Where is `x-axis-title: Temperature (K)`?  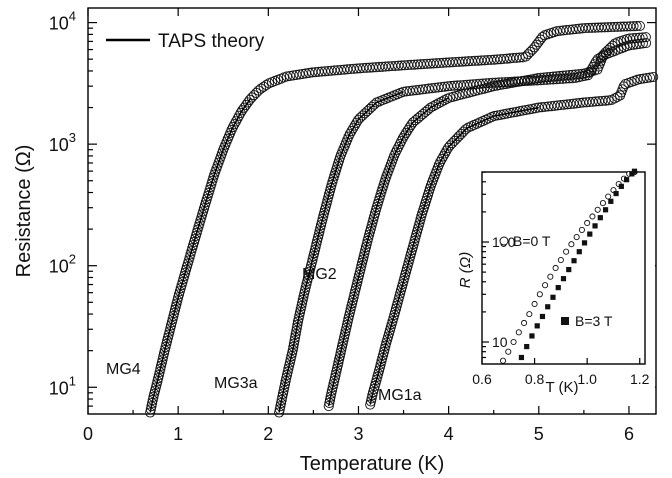
x-axis-title: Temperature (K) is located at coordinates (372, 464).